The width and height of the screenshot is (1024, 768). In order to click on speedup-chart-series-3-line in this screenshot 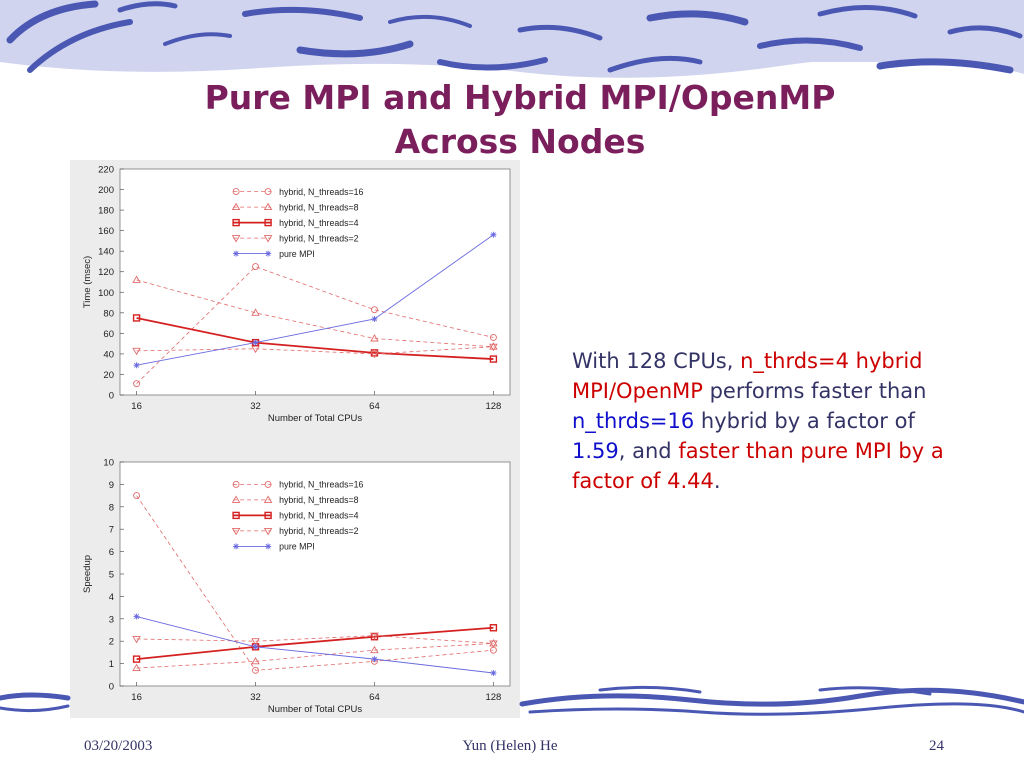, I will do `click(315, 643)`.